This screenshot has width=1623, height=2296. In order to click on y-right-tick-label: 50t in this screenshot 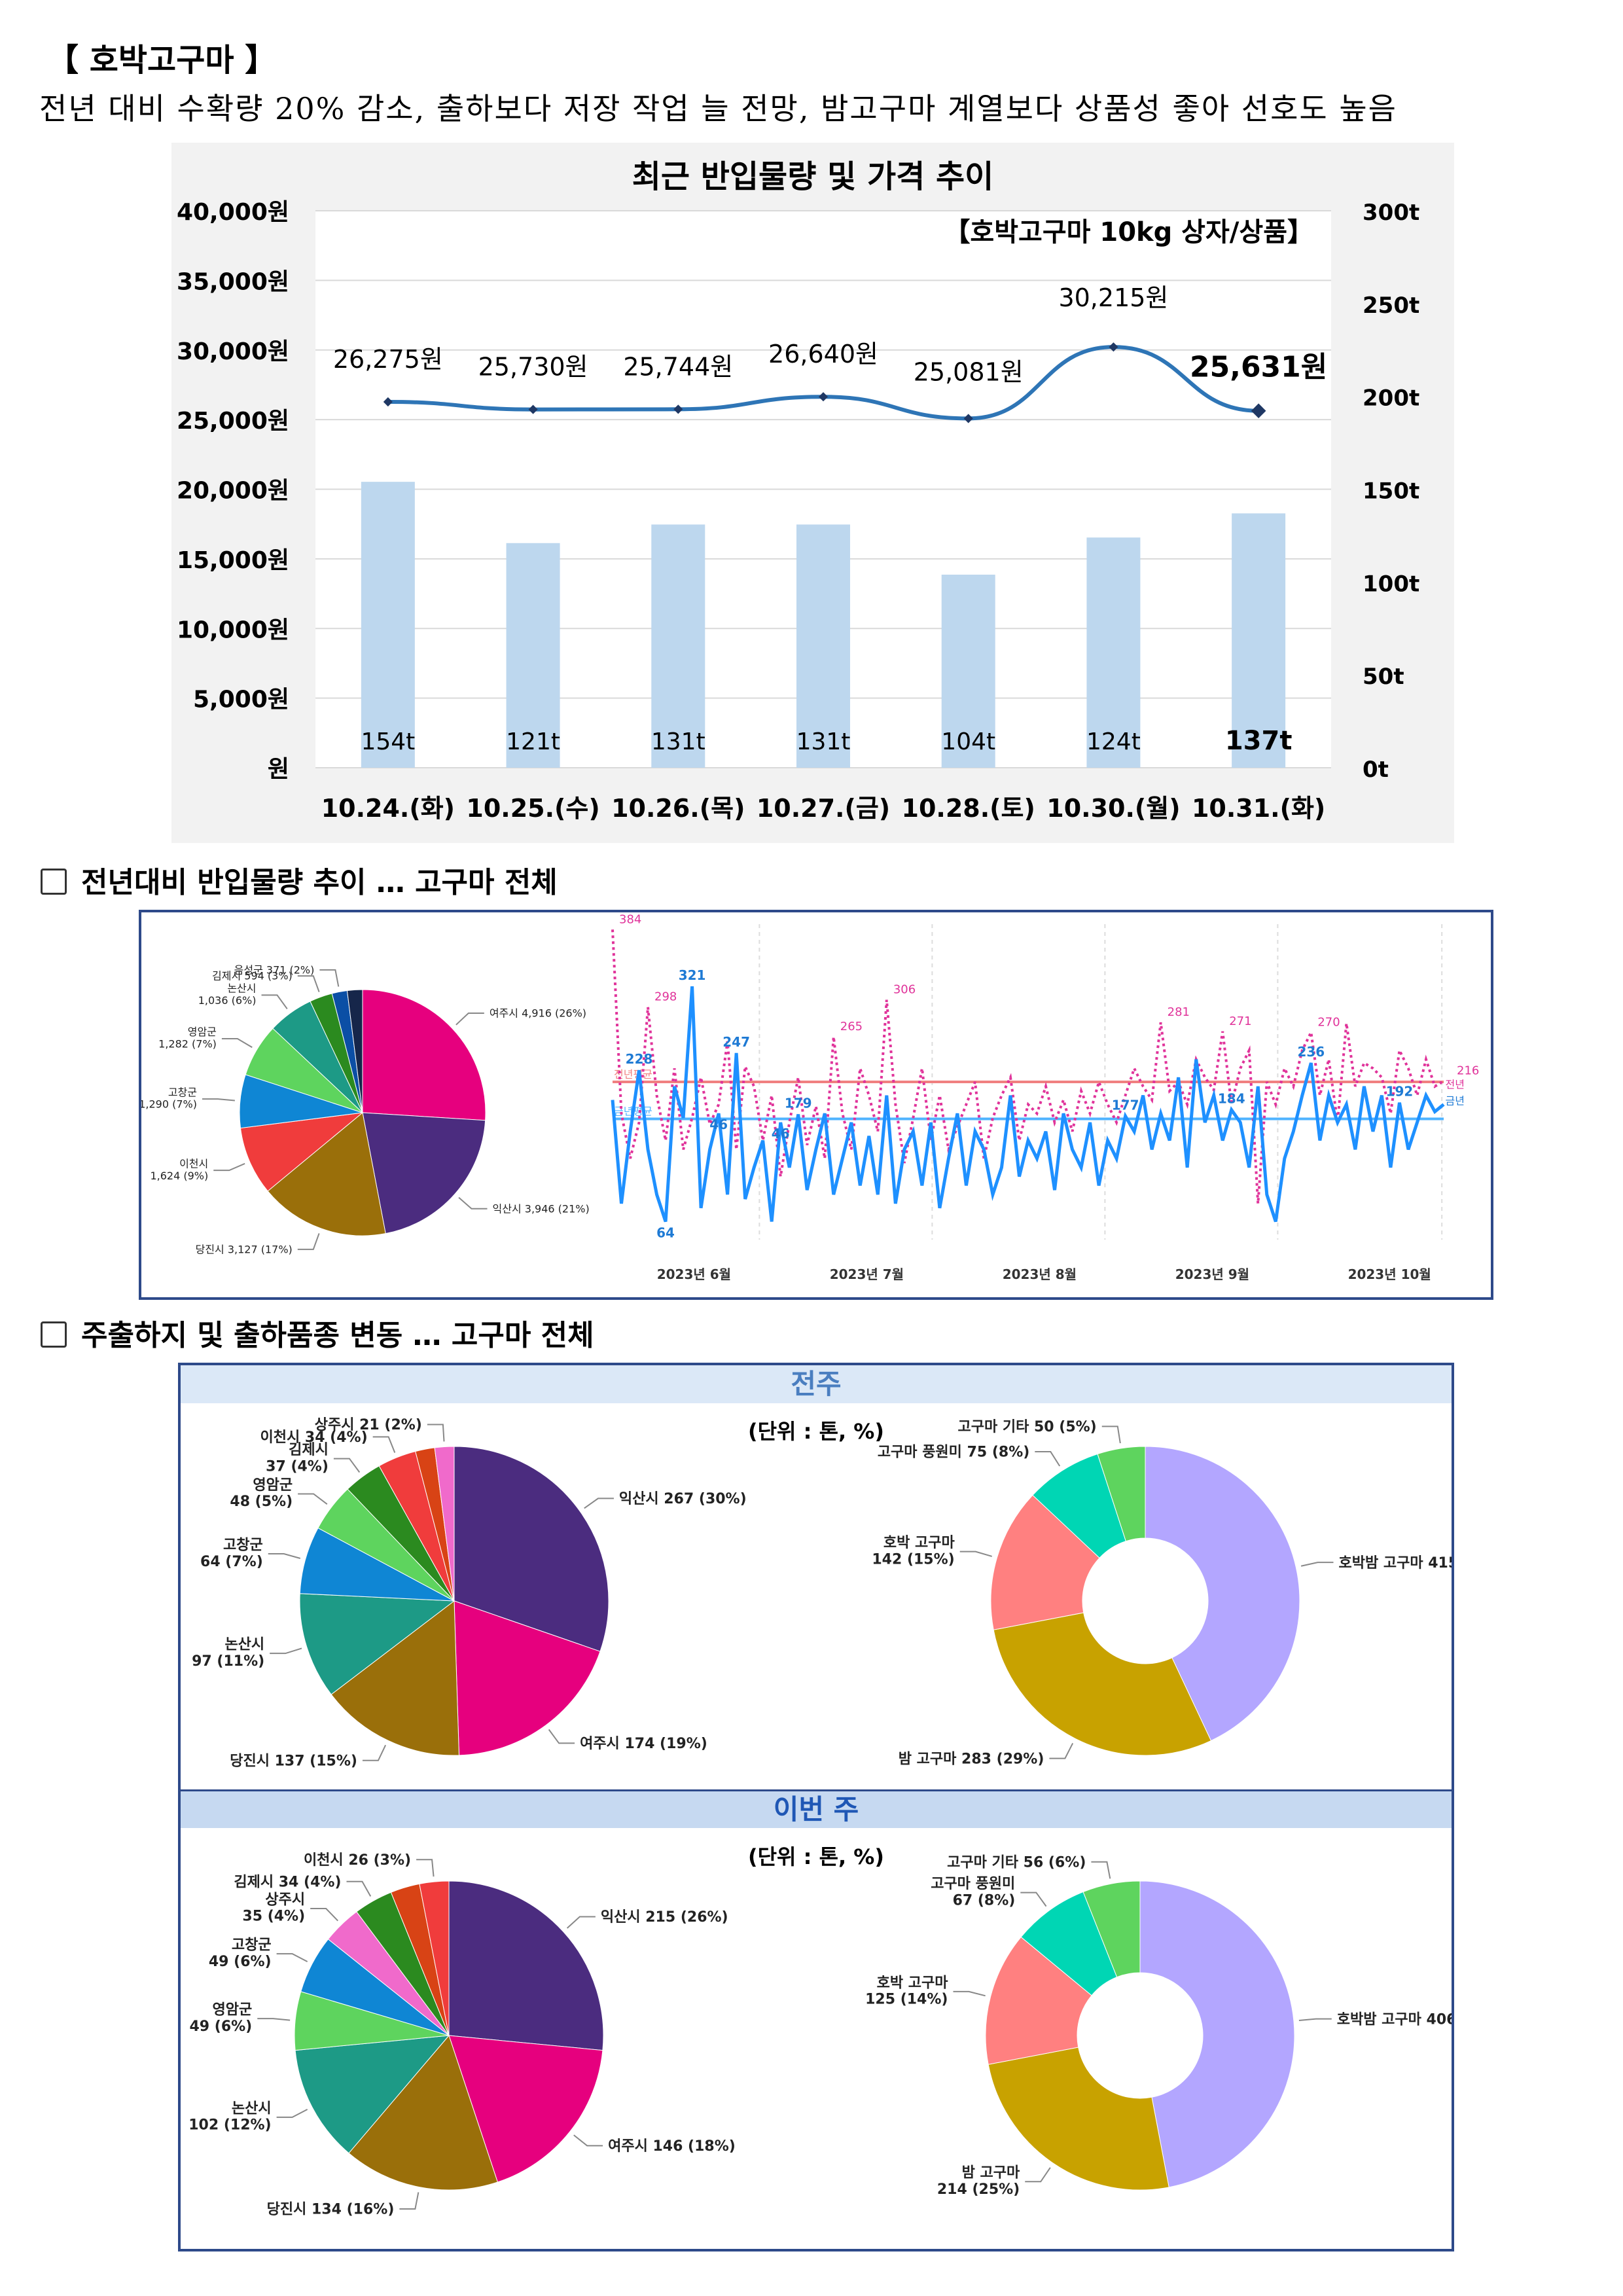, I will do `click(1383, 677)`.